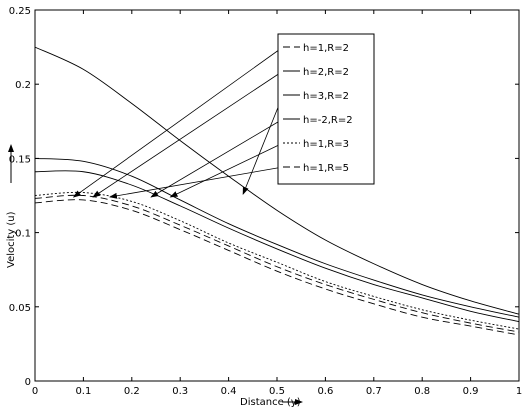 The width and height of the screenshot is (524, 411). I want to click on legend-box, so click(326, 109).